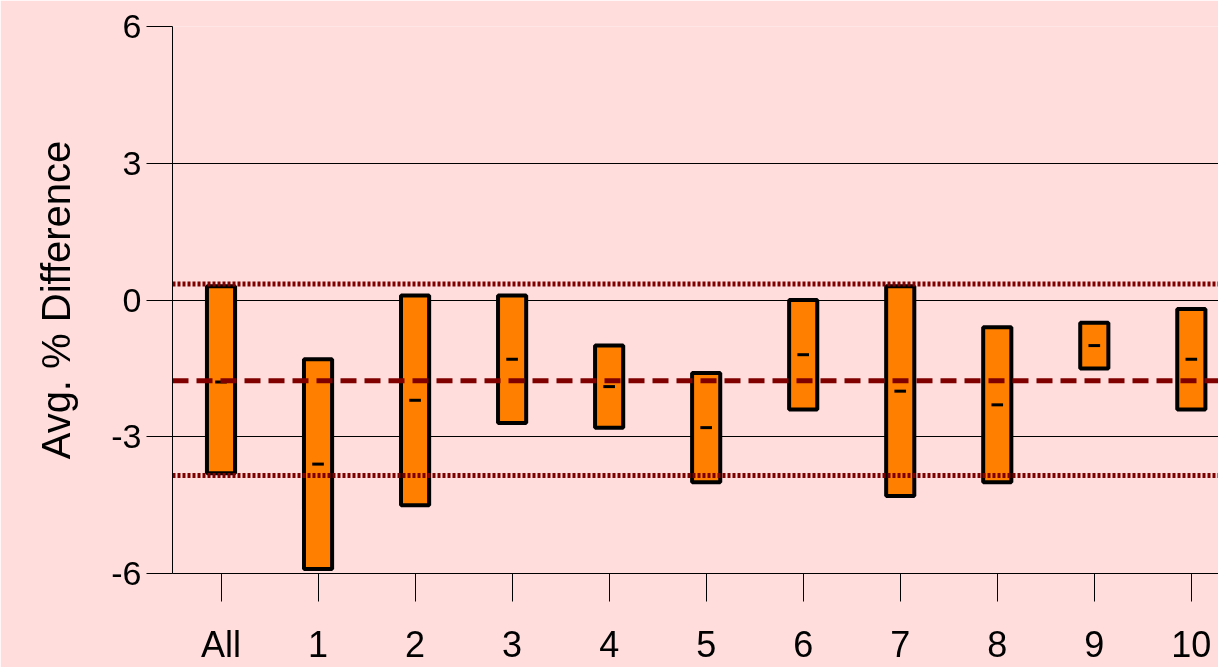 This screenshot has height=667, width=1218. I want to click on x-tick-label: 7, so click(900, 644).